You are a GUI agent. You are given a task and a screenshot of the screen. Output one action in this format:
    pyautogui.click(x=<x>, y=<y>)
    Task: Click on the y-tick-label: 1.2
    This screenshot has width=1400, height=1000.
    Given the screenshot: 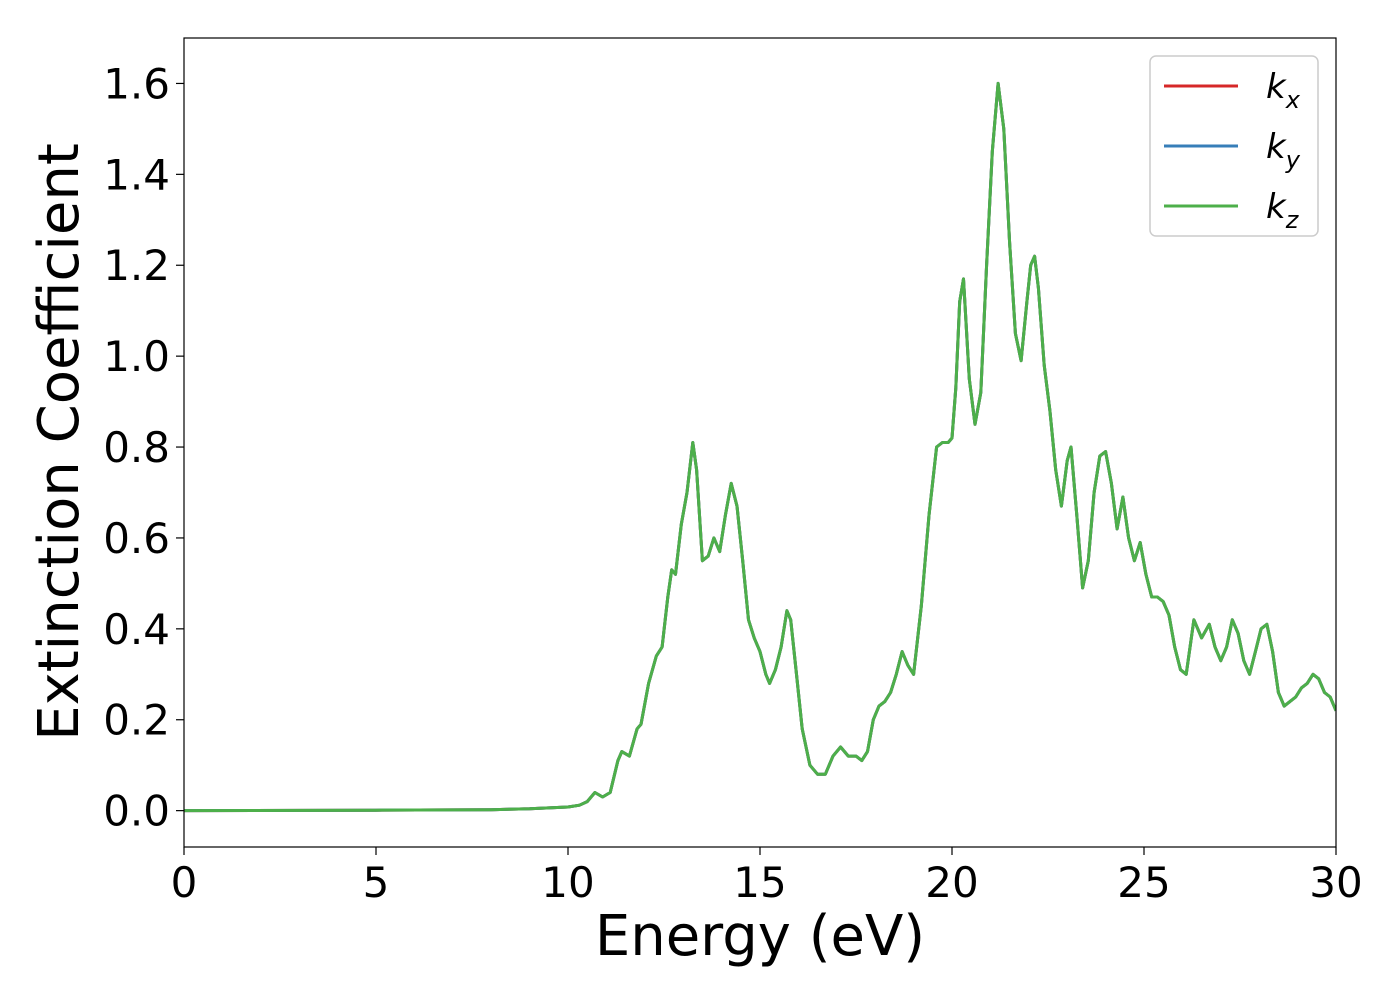 What is the action you would take?
    pyautogui.click(x=136, y=265)
    